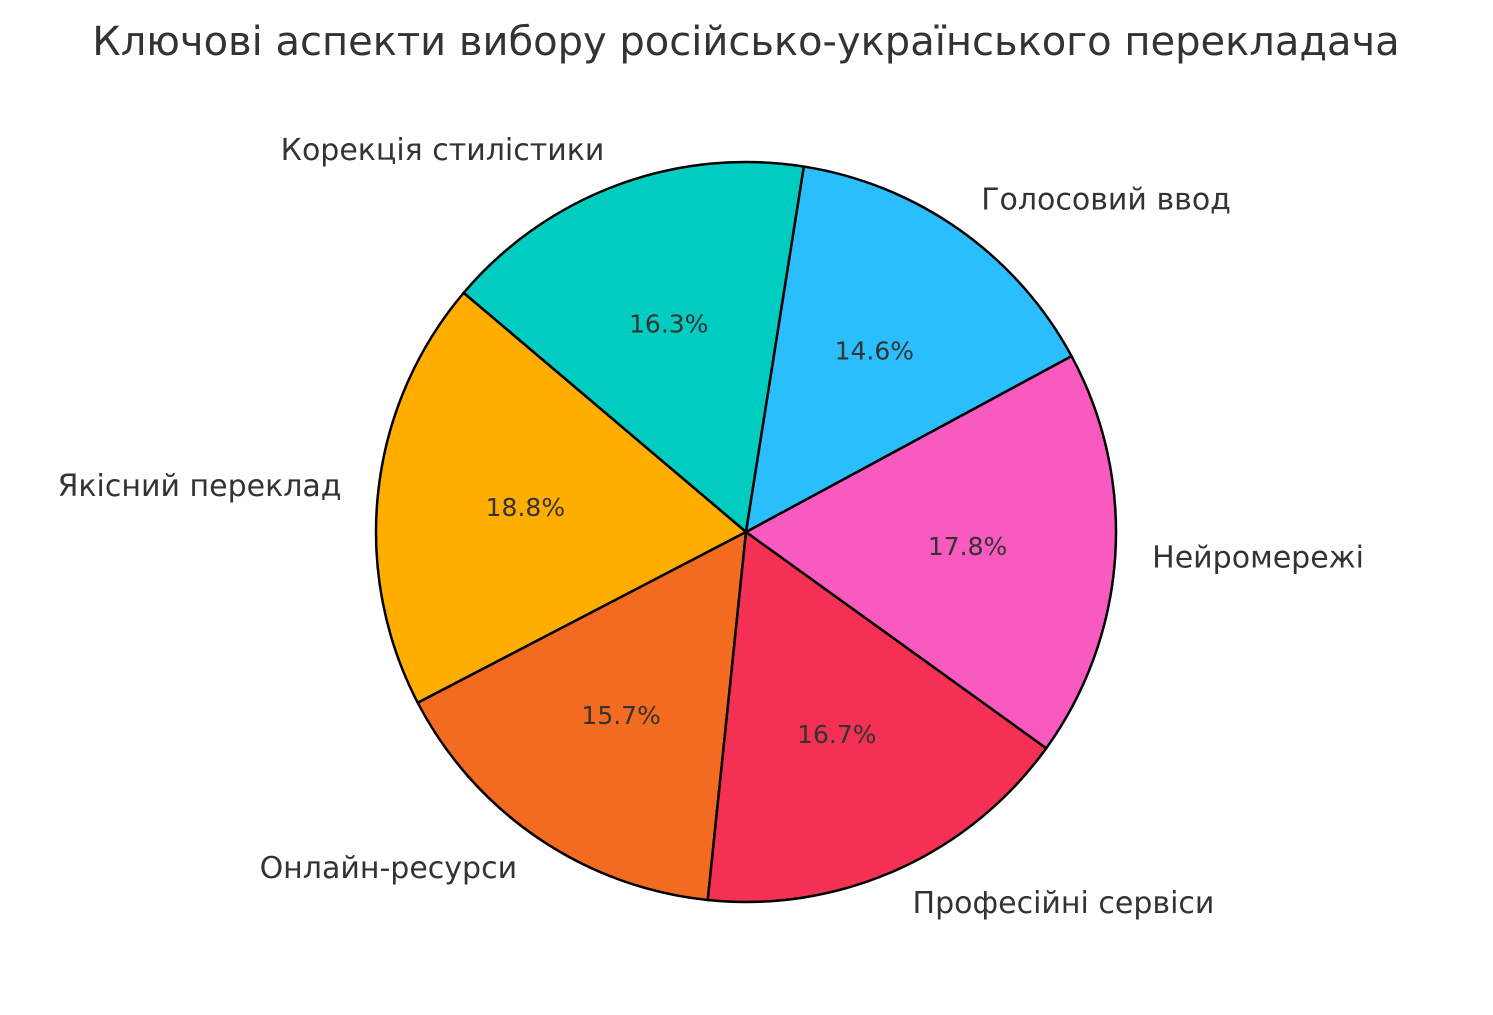 This screenshot has width=1493, height=1015. I want to click on slice-label: Нейромережі, so click(1258, 558).